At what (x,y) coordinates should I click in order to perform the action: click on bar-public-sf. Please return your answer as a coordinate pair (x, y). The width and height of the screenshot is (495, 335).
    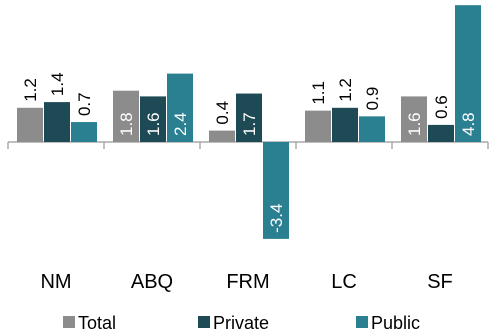
    Looking at the image, I should click on (468, 74).